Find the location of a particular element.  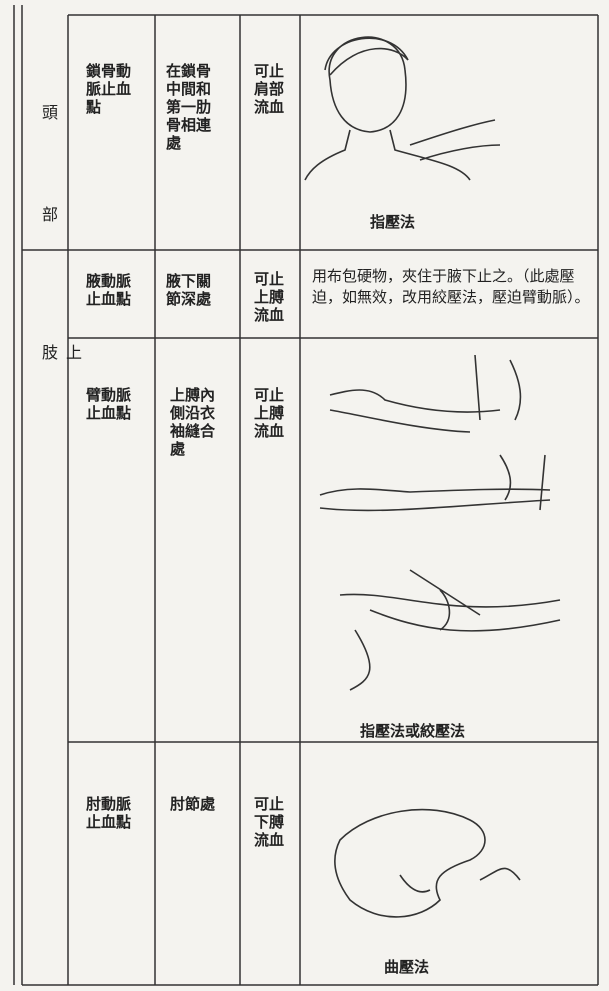

cell: 臂動脈止血點 is located at coordinates (109, 404).